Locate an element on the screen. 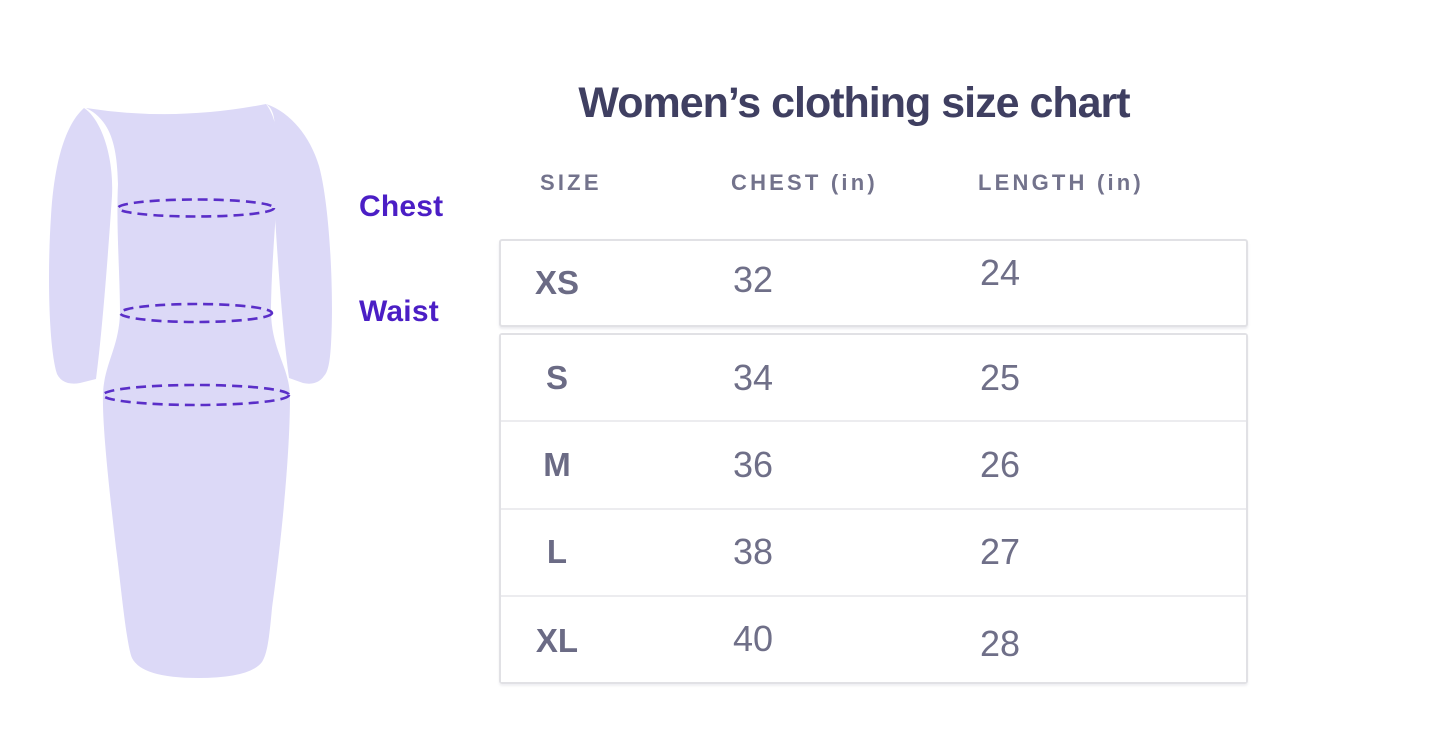 This screenshot has width=1445, height=731. length-value: 25 is located at coordinates (1000, 377).